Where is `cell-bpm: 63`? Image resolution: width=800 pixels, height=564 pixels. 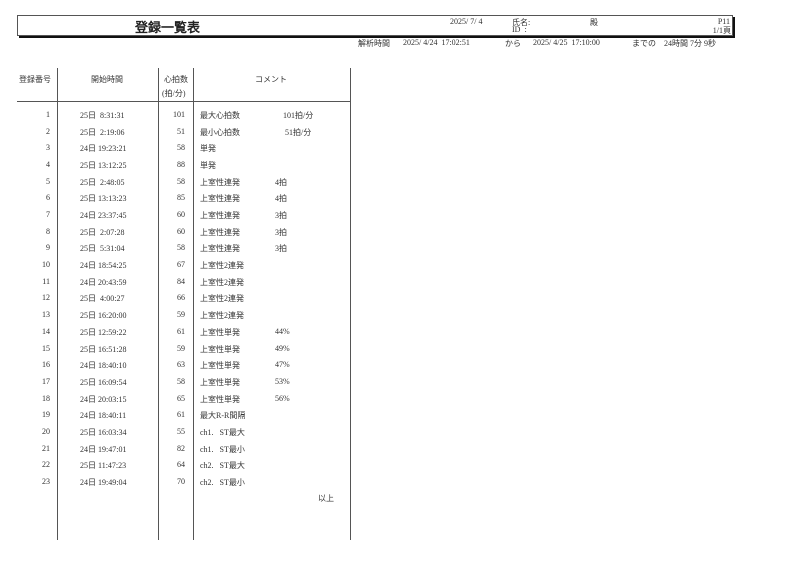
cell-bpm: 63 is located at coordinates (181, 365).